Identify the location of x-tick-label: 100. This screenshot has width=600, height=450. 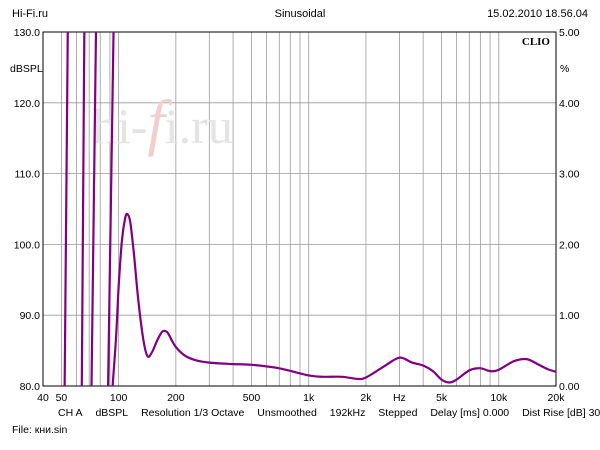
(119, 398).